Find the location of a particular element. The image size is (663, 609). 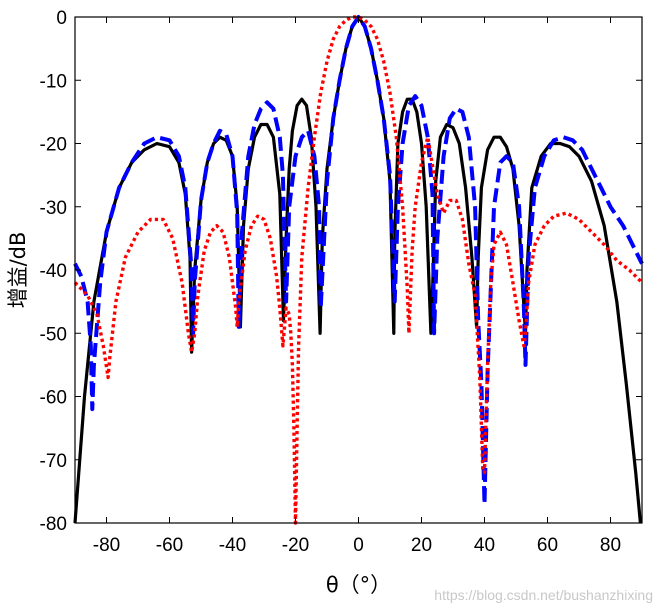

y-tick-label: -30 is located at coordinates (53, 208).